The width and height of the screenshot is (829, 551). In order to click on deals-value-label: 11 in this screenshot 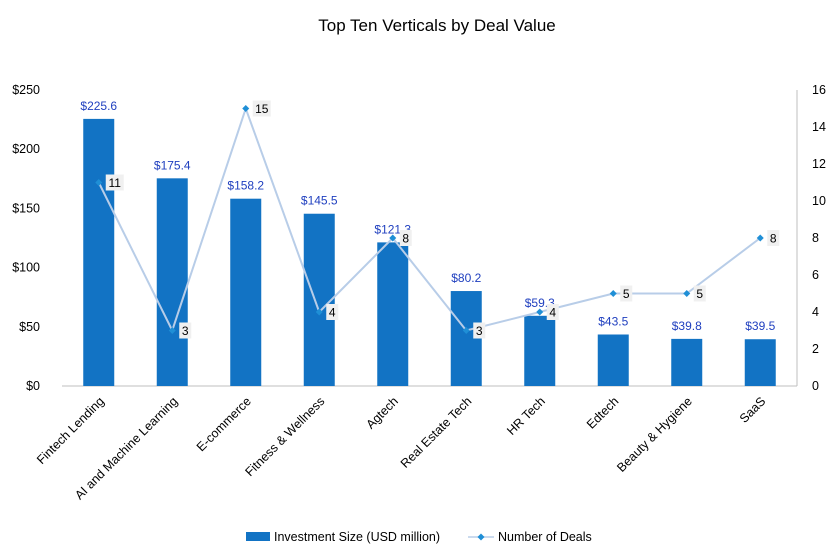, I will do `click(114, 182)`.